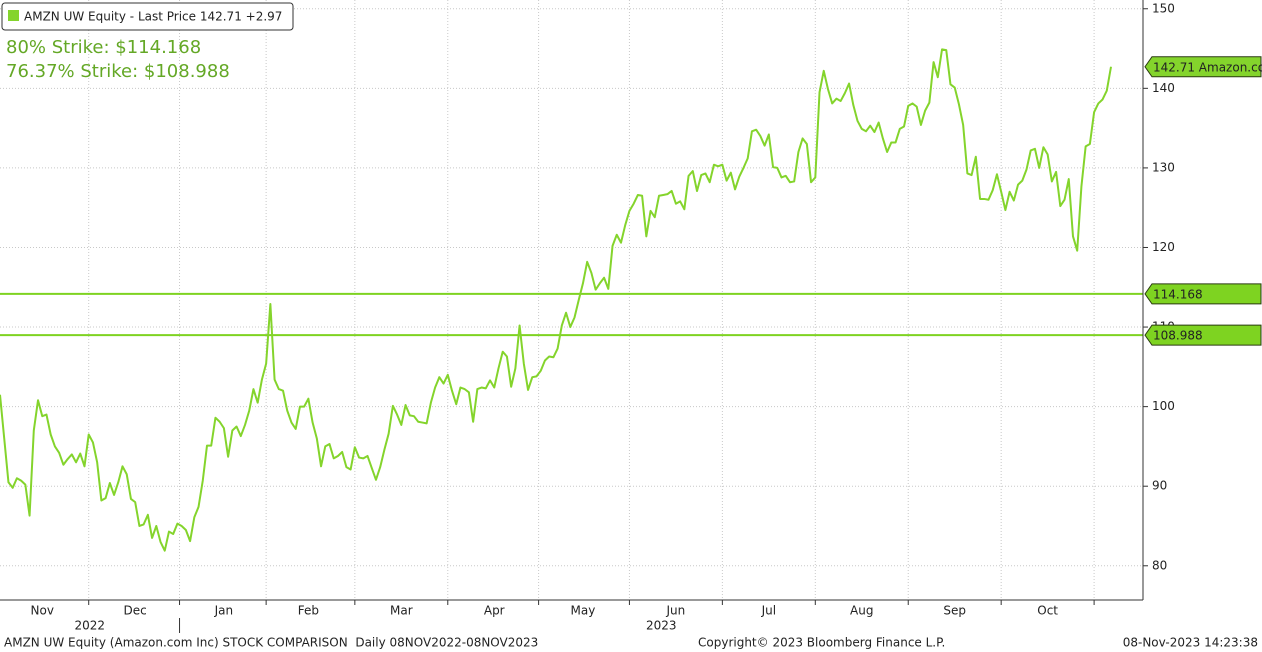  What do you see at coordinates (103, 47) in the screenshot?
I see `strike-annotation: 80% Strike: $114.168` at bounding box center [103, 47].